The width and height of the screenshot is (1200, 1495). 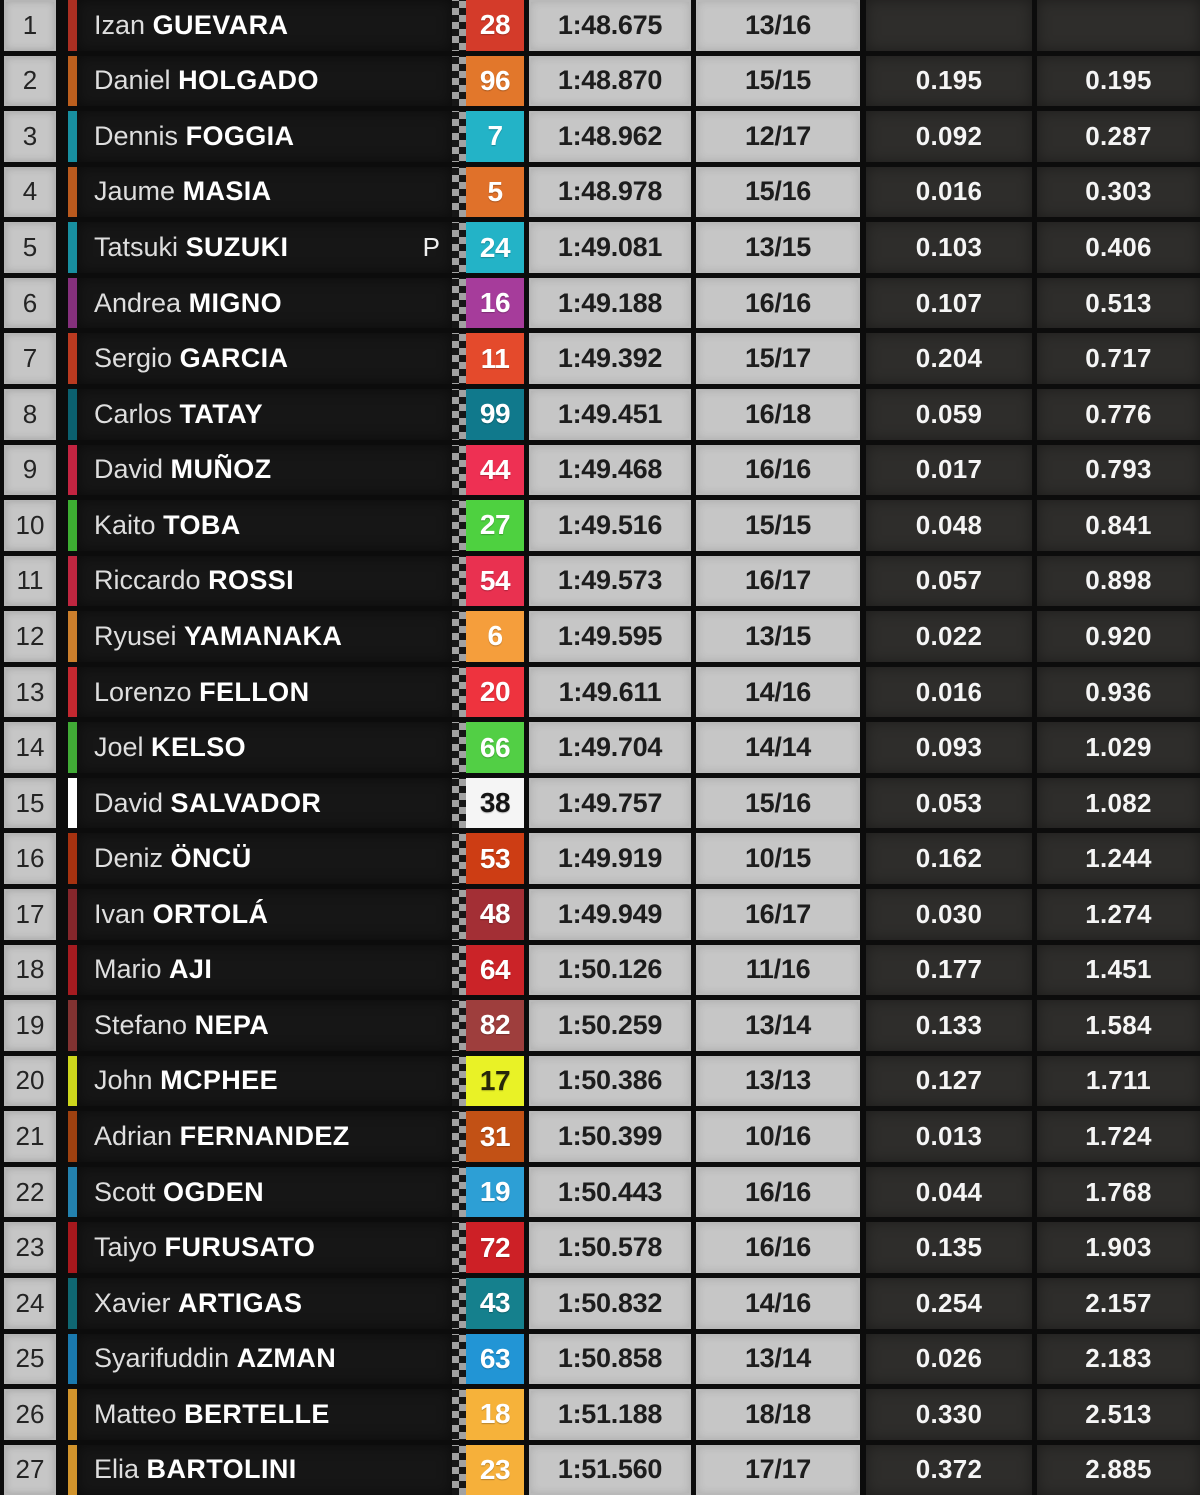 What do you see at coordinates (30, 247) in the screenshot?
I see `position-cell: 5` at bounding box center [30, 247].